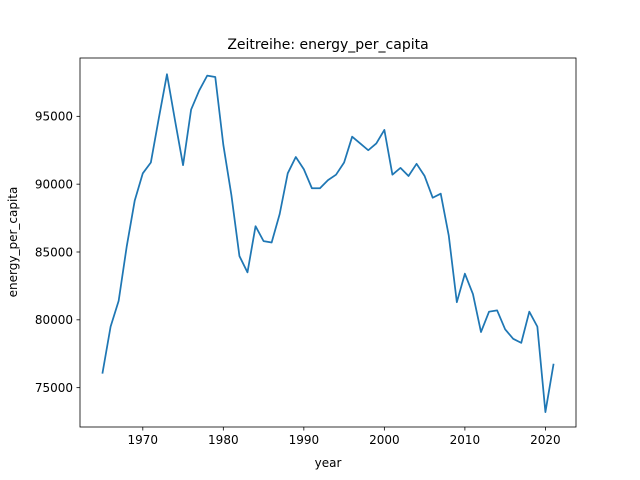 The height and width of the screenshot is (480, 640). I want to click on y-axis: 75000 80000 85000 90000 95000, so click(57, 252).